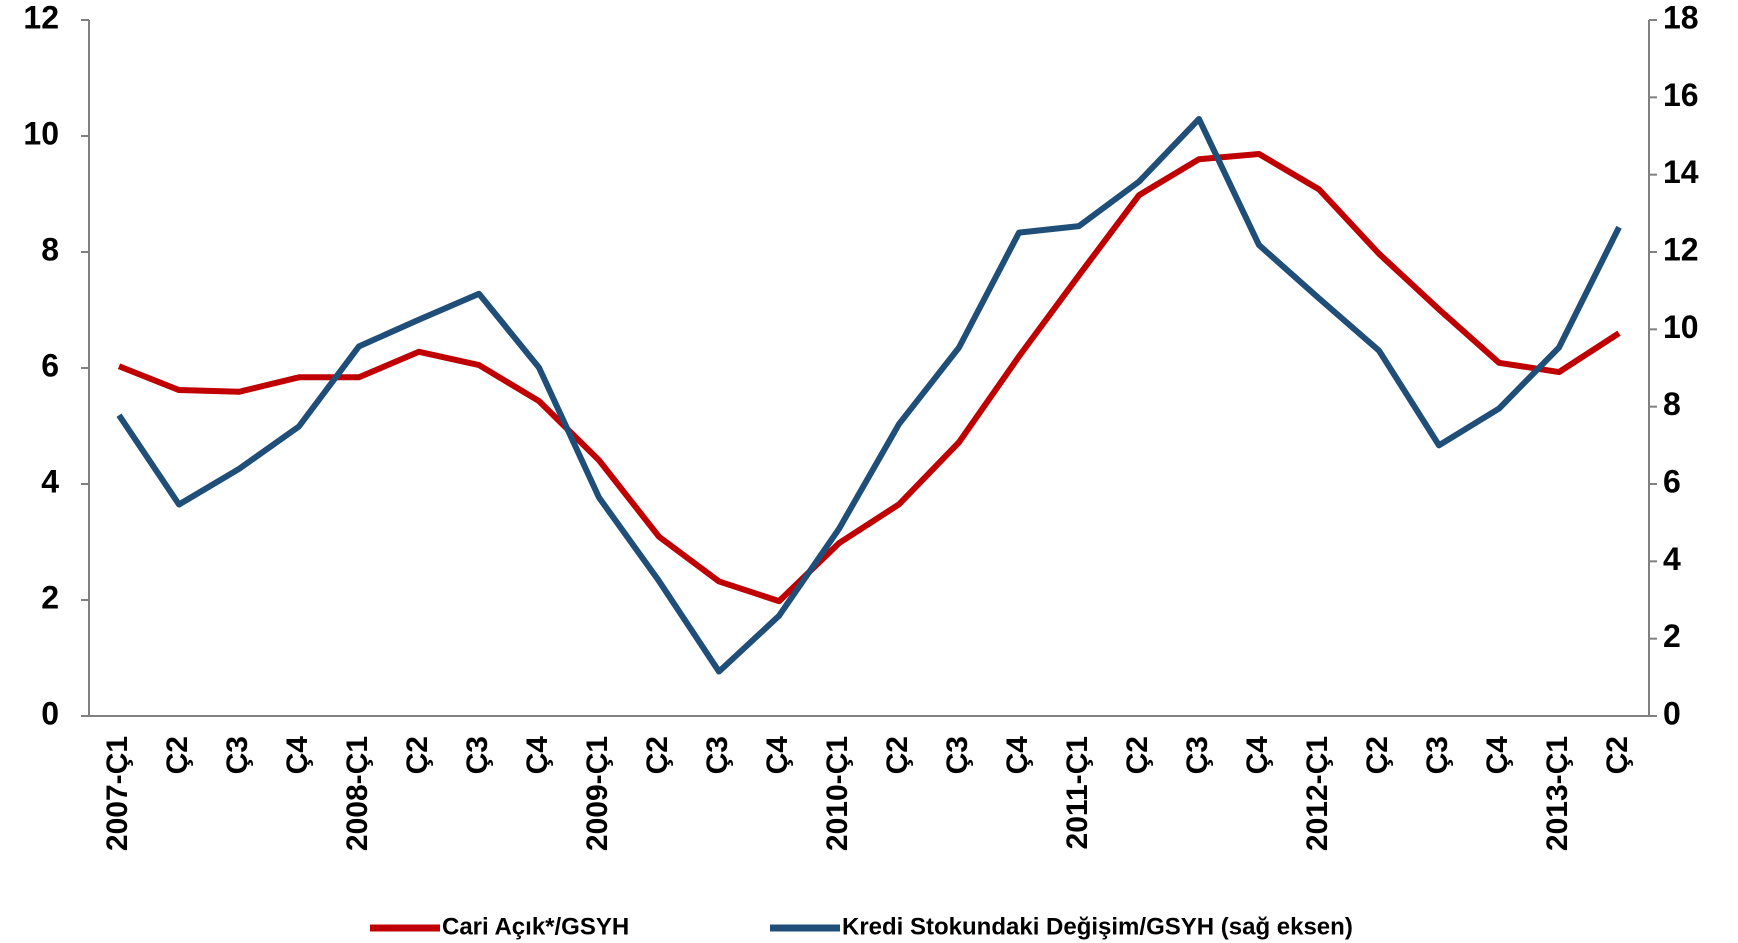 The width and height of the screenshot is (1738, 943). What do you see at coordinates (1557, 793) in the screenshot?
I see `x-tick-label: 2013-Ç1` at bounding box center [1557, 793].